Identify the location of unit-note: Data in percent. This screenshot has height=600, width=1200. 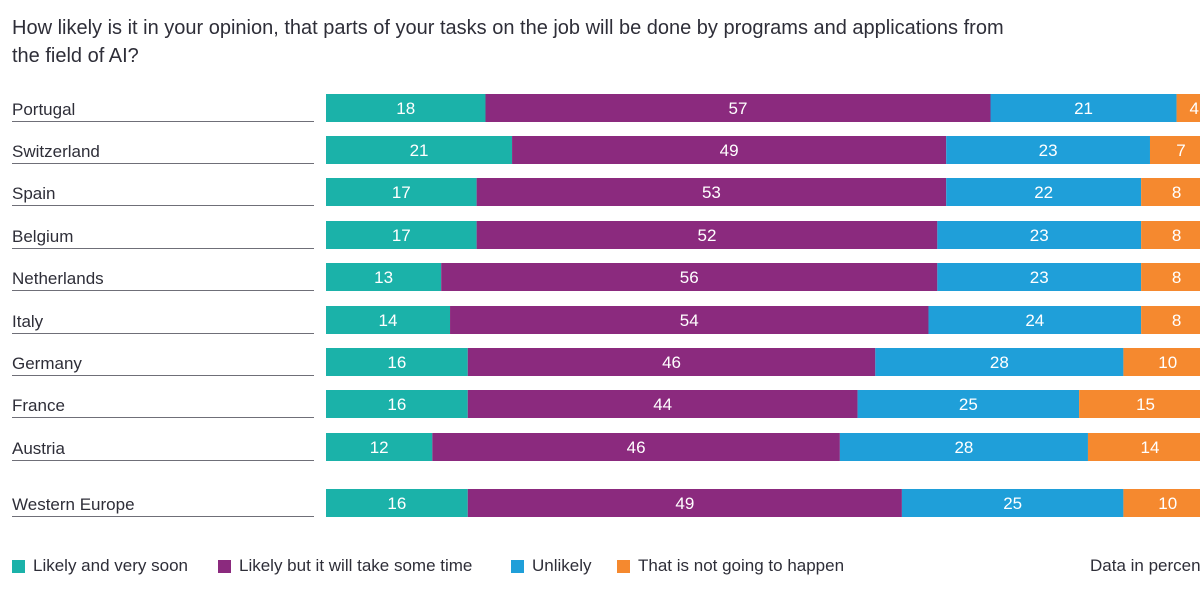
(1145, 565).